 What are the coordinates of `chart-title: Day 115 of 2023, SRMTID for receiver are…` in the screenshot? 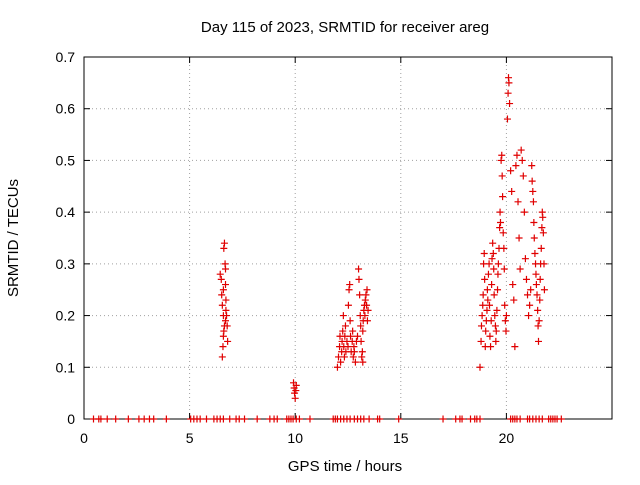 It's located at (345, 27).